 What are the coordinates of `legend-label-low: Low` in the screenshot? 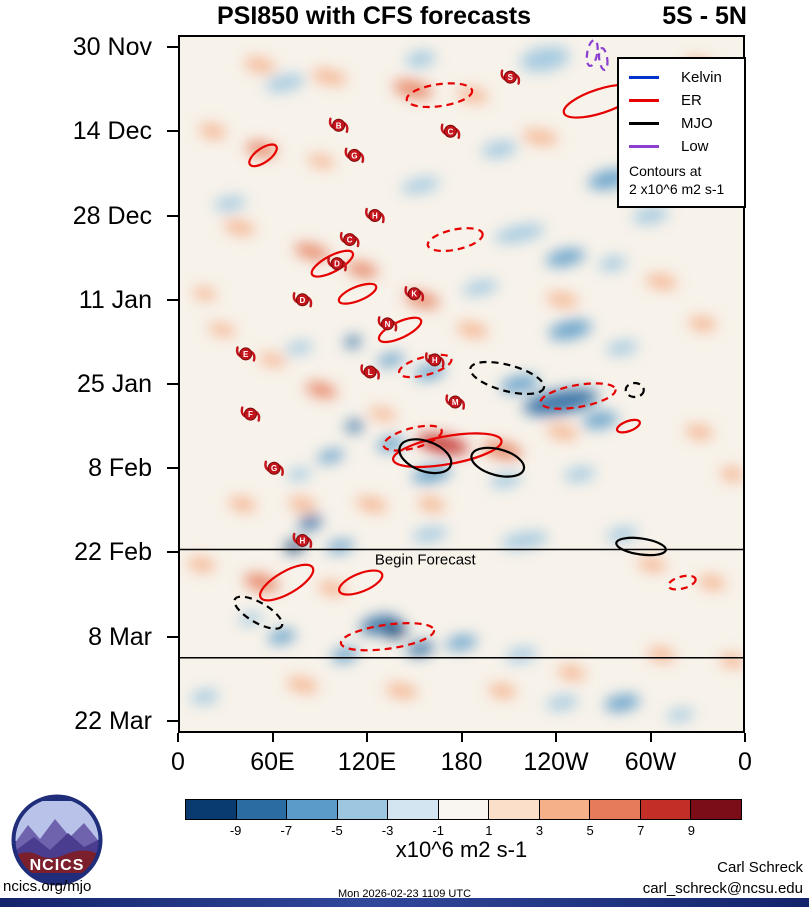 It's located at (695, 146).